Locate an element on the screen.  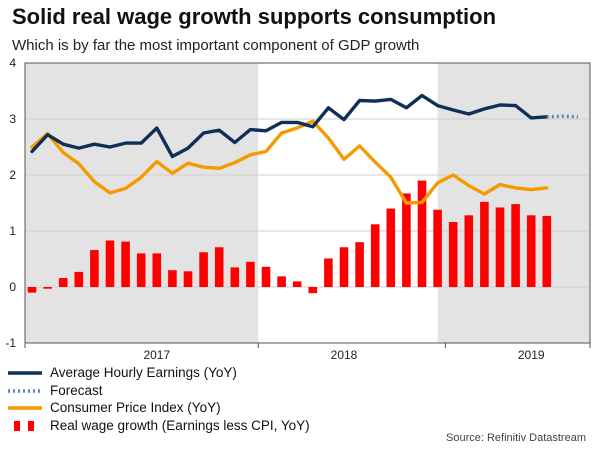
y-tick-label: 0 is located at coordinates (12, 287).